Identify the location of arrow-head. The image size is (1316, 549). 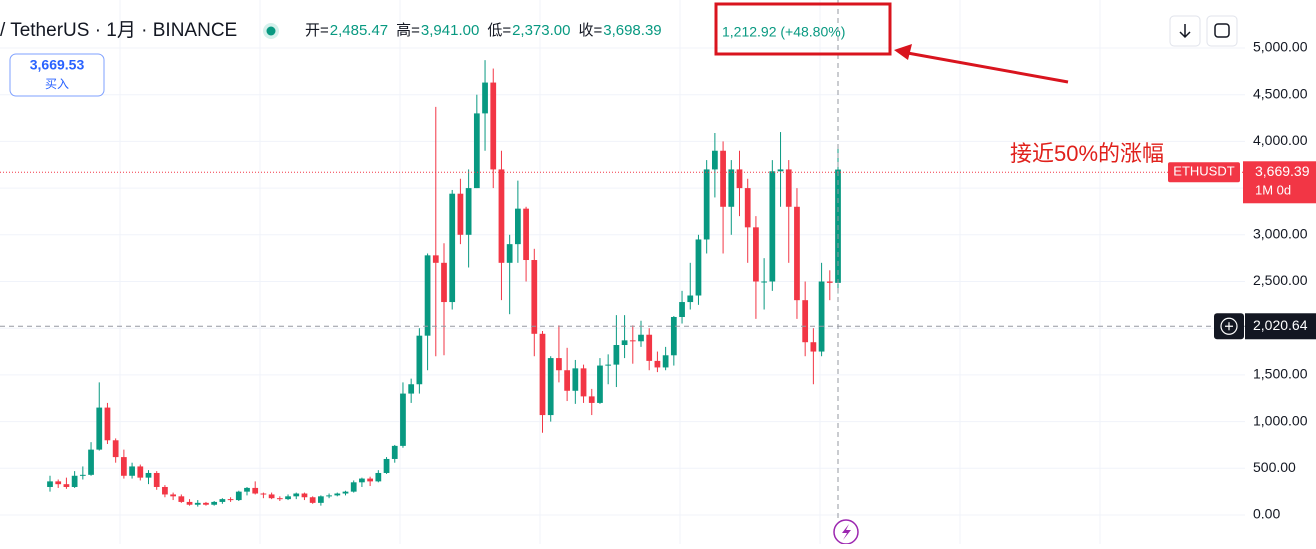
(903, 52).